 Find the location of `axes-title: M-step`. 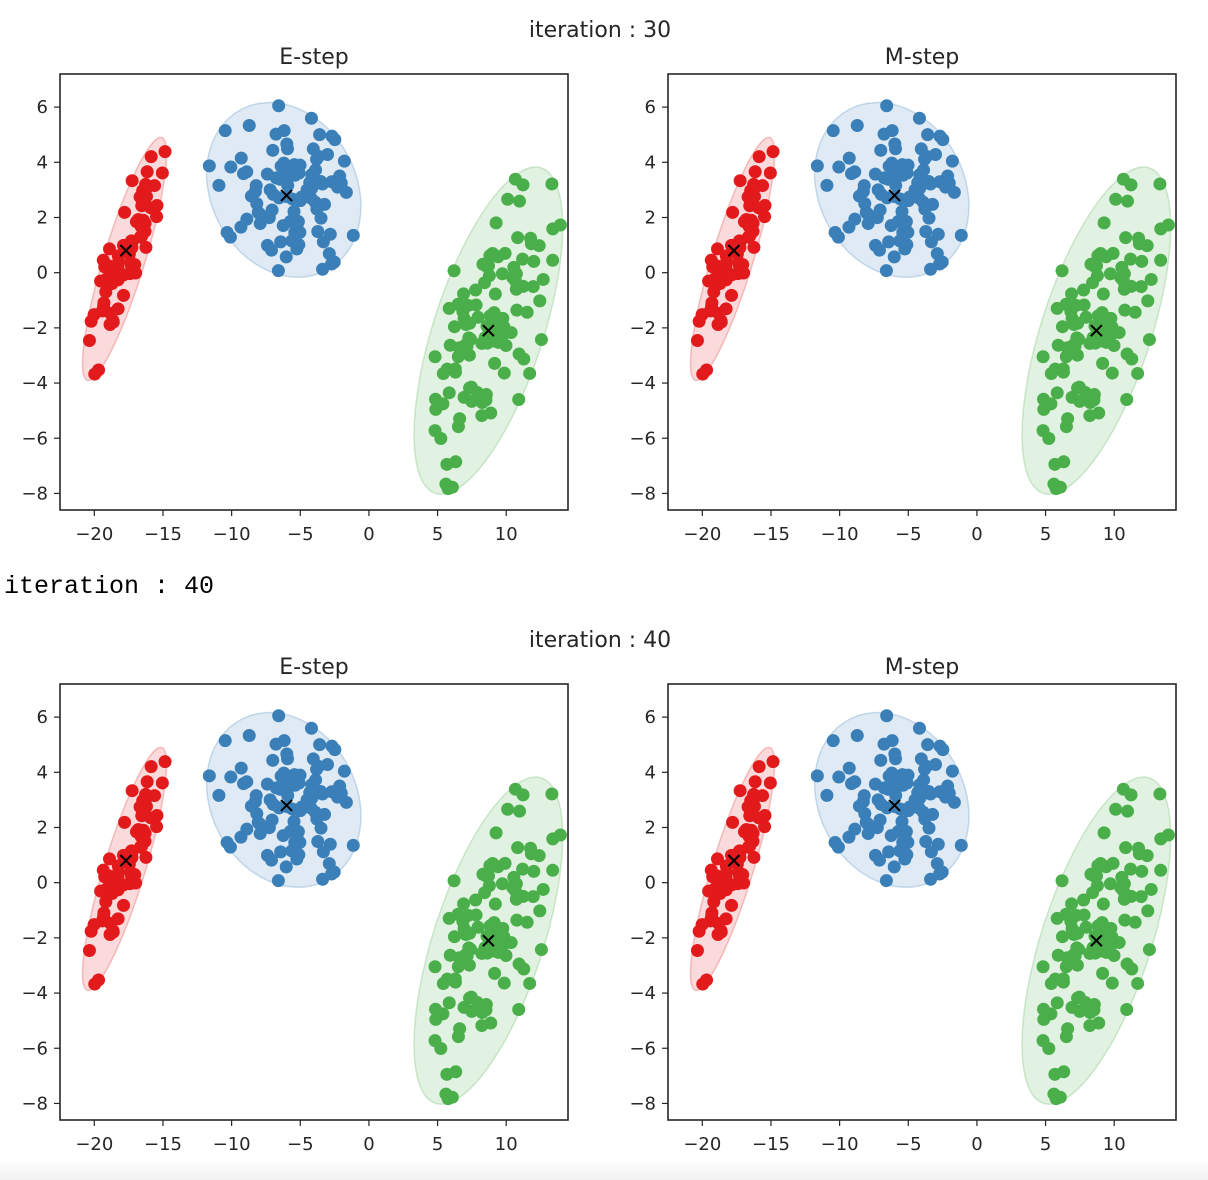

axes-title: M-step is located at coordinates (922, 57).